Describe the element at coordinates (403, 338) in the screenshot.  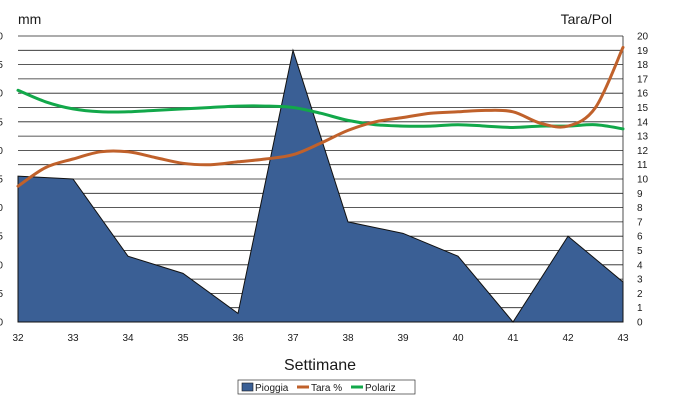
I see `x-tick-label: 39` at that location.